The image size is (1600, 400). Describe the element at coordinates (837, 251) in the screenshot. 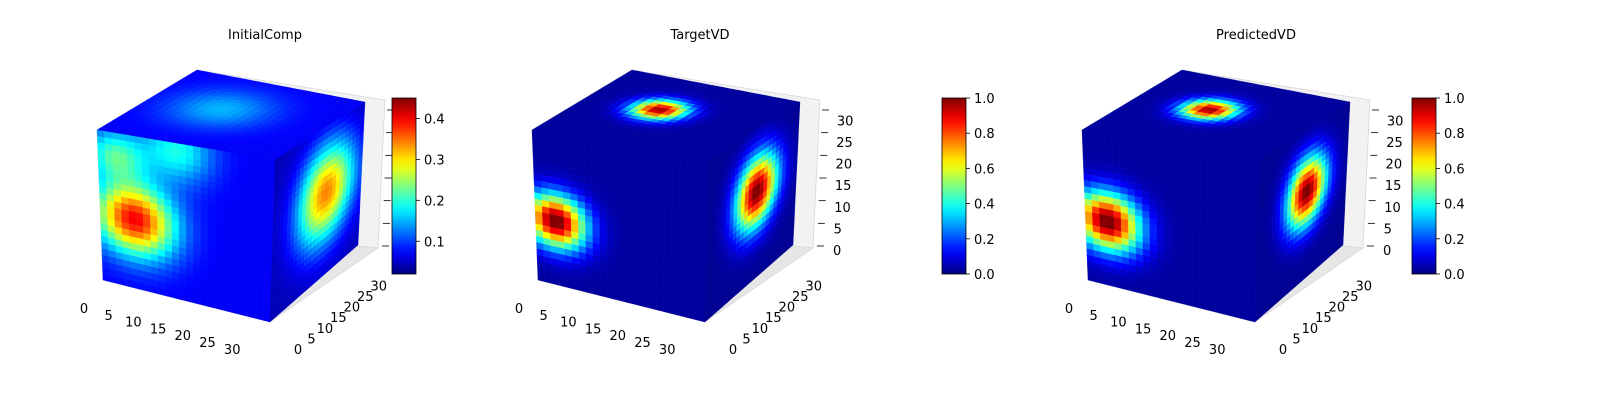

I see `z-tick-label: 0` at that location.